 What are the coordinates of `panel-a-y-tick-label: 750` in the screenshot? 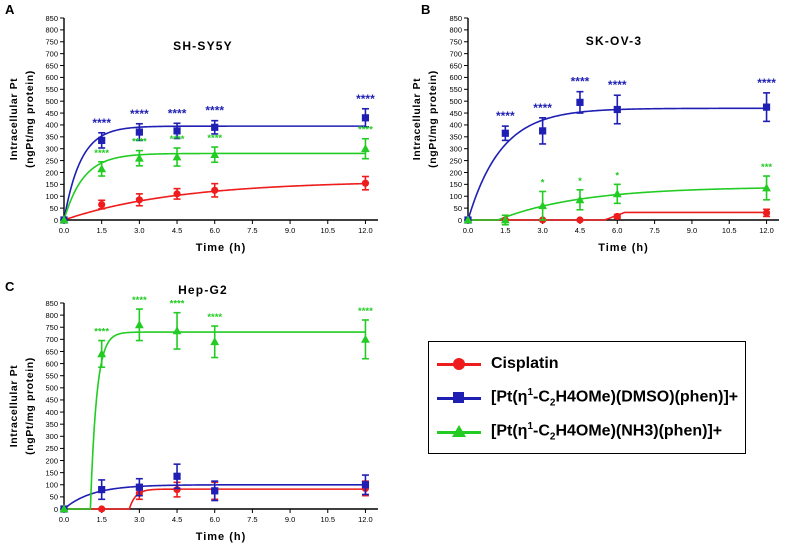 It's located at (51, 42).